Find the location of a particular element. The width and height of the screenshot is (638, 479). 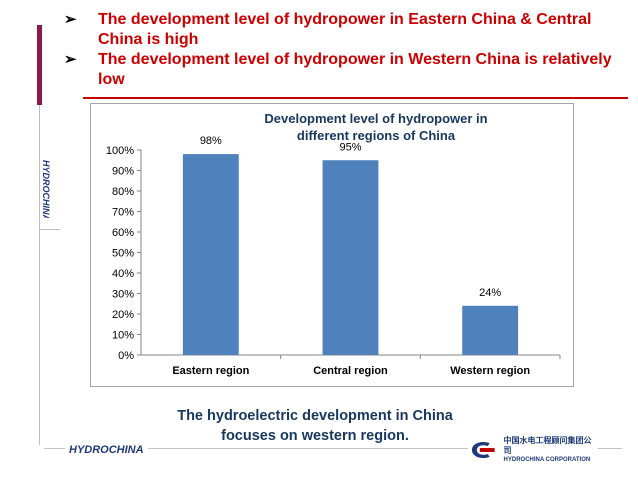

left-divider-tick is located at coordinates (50, 229).